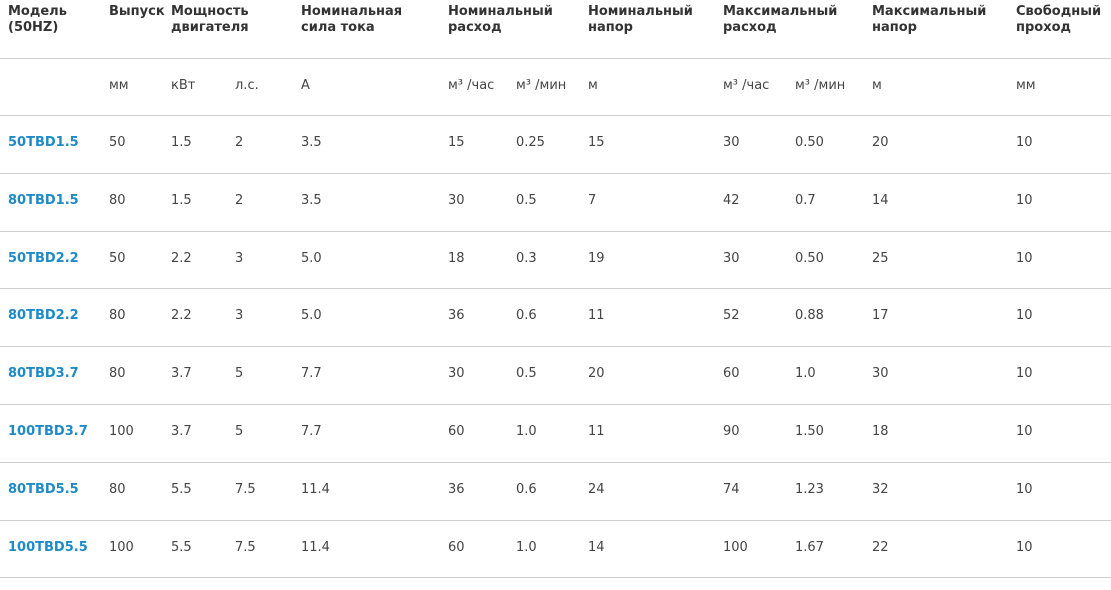 Image resolution: width=1111 pixels, height=590 pixels. What do you see at coordinates (809, 547) in the screenshot?
I see `table-cell: 1.67` at bounding box center [809, 547].